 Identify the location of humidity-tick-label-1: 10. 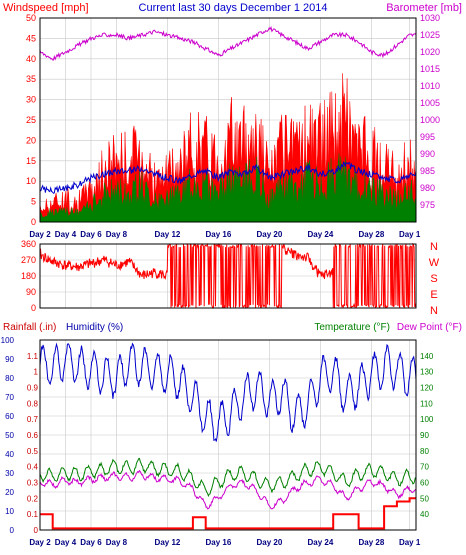
(9, 511).